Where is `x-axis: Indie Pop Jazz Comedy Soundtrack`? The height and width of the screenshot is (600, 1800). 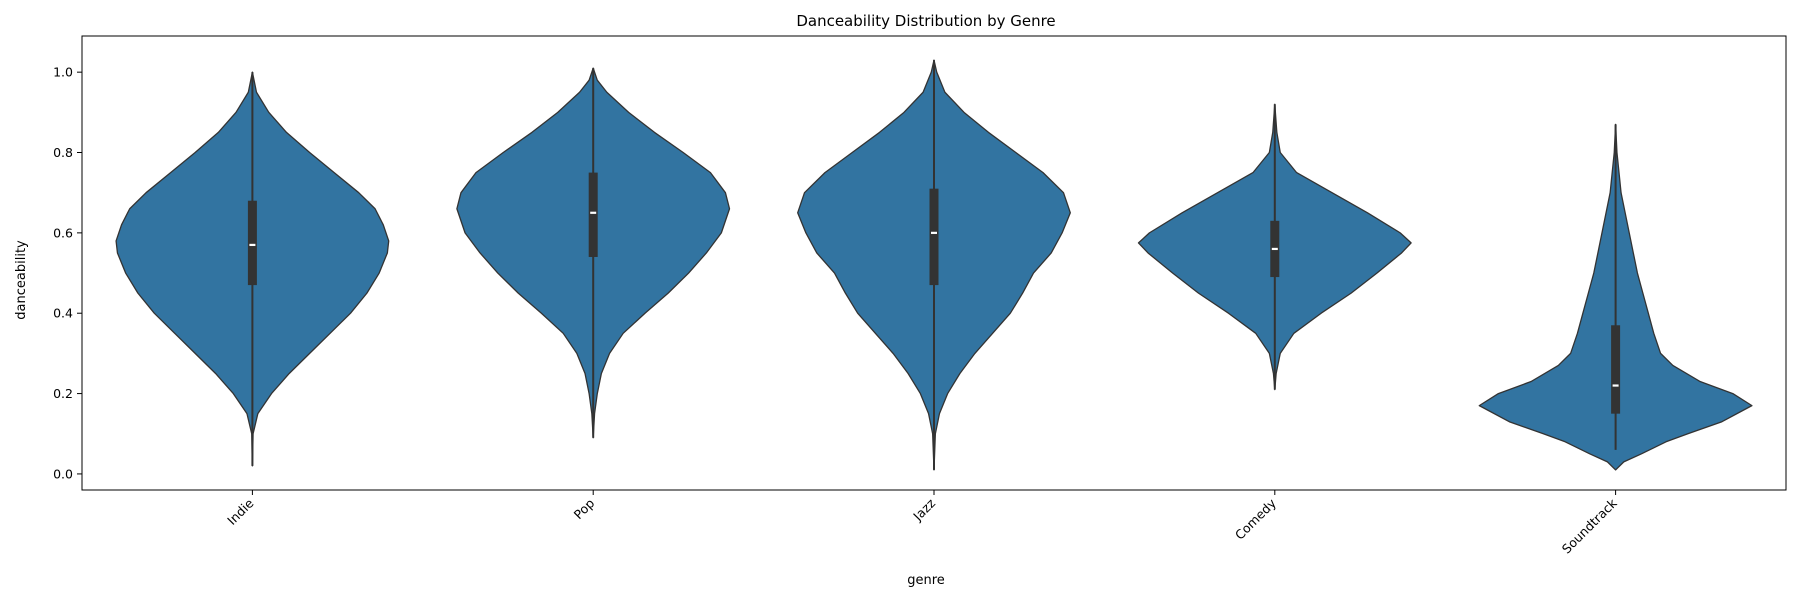
x-axis: Indie Pop Jazz Comedy Soundtrack is located at coordinates (922, 523).